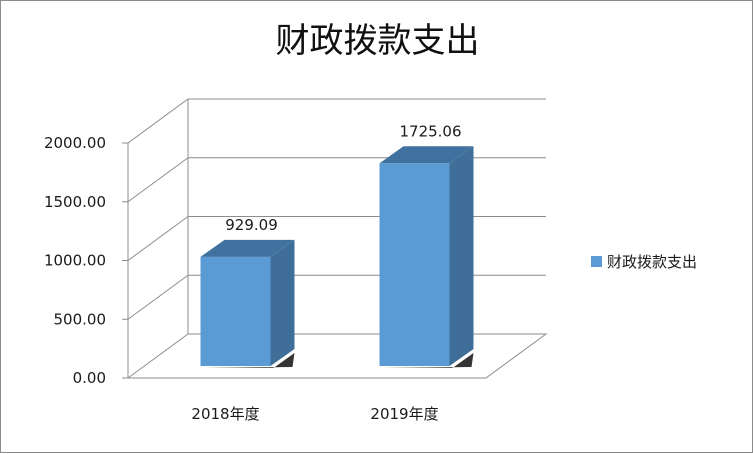 Image resolution: width=753 pixels, height=454 pixels. Describe the element at coordinates (225, 414) in the screenshot. I see `x-category-label: 2018年度` at that location.